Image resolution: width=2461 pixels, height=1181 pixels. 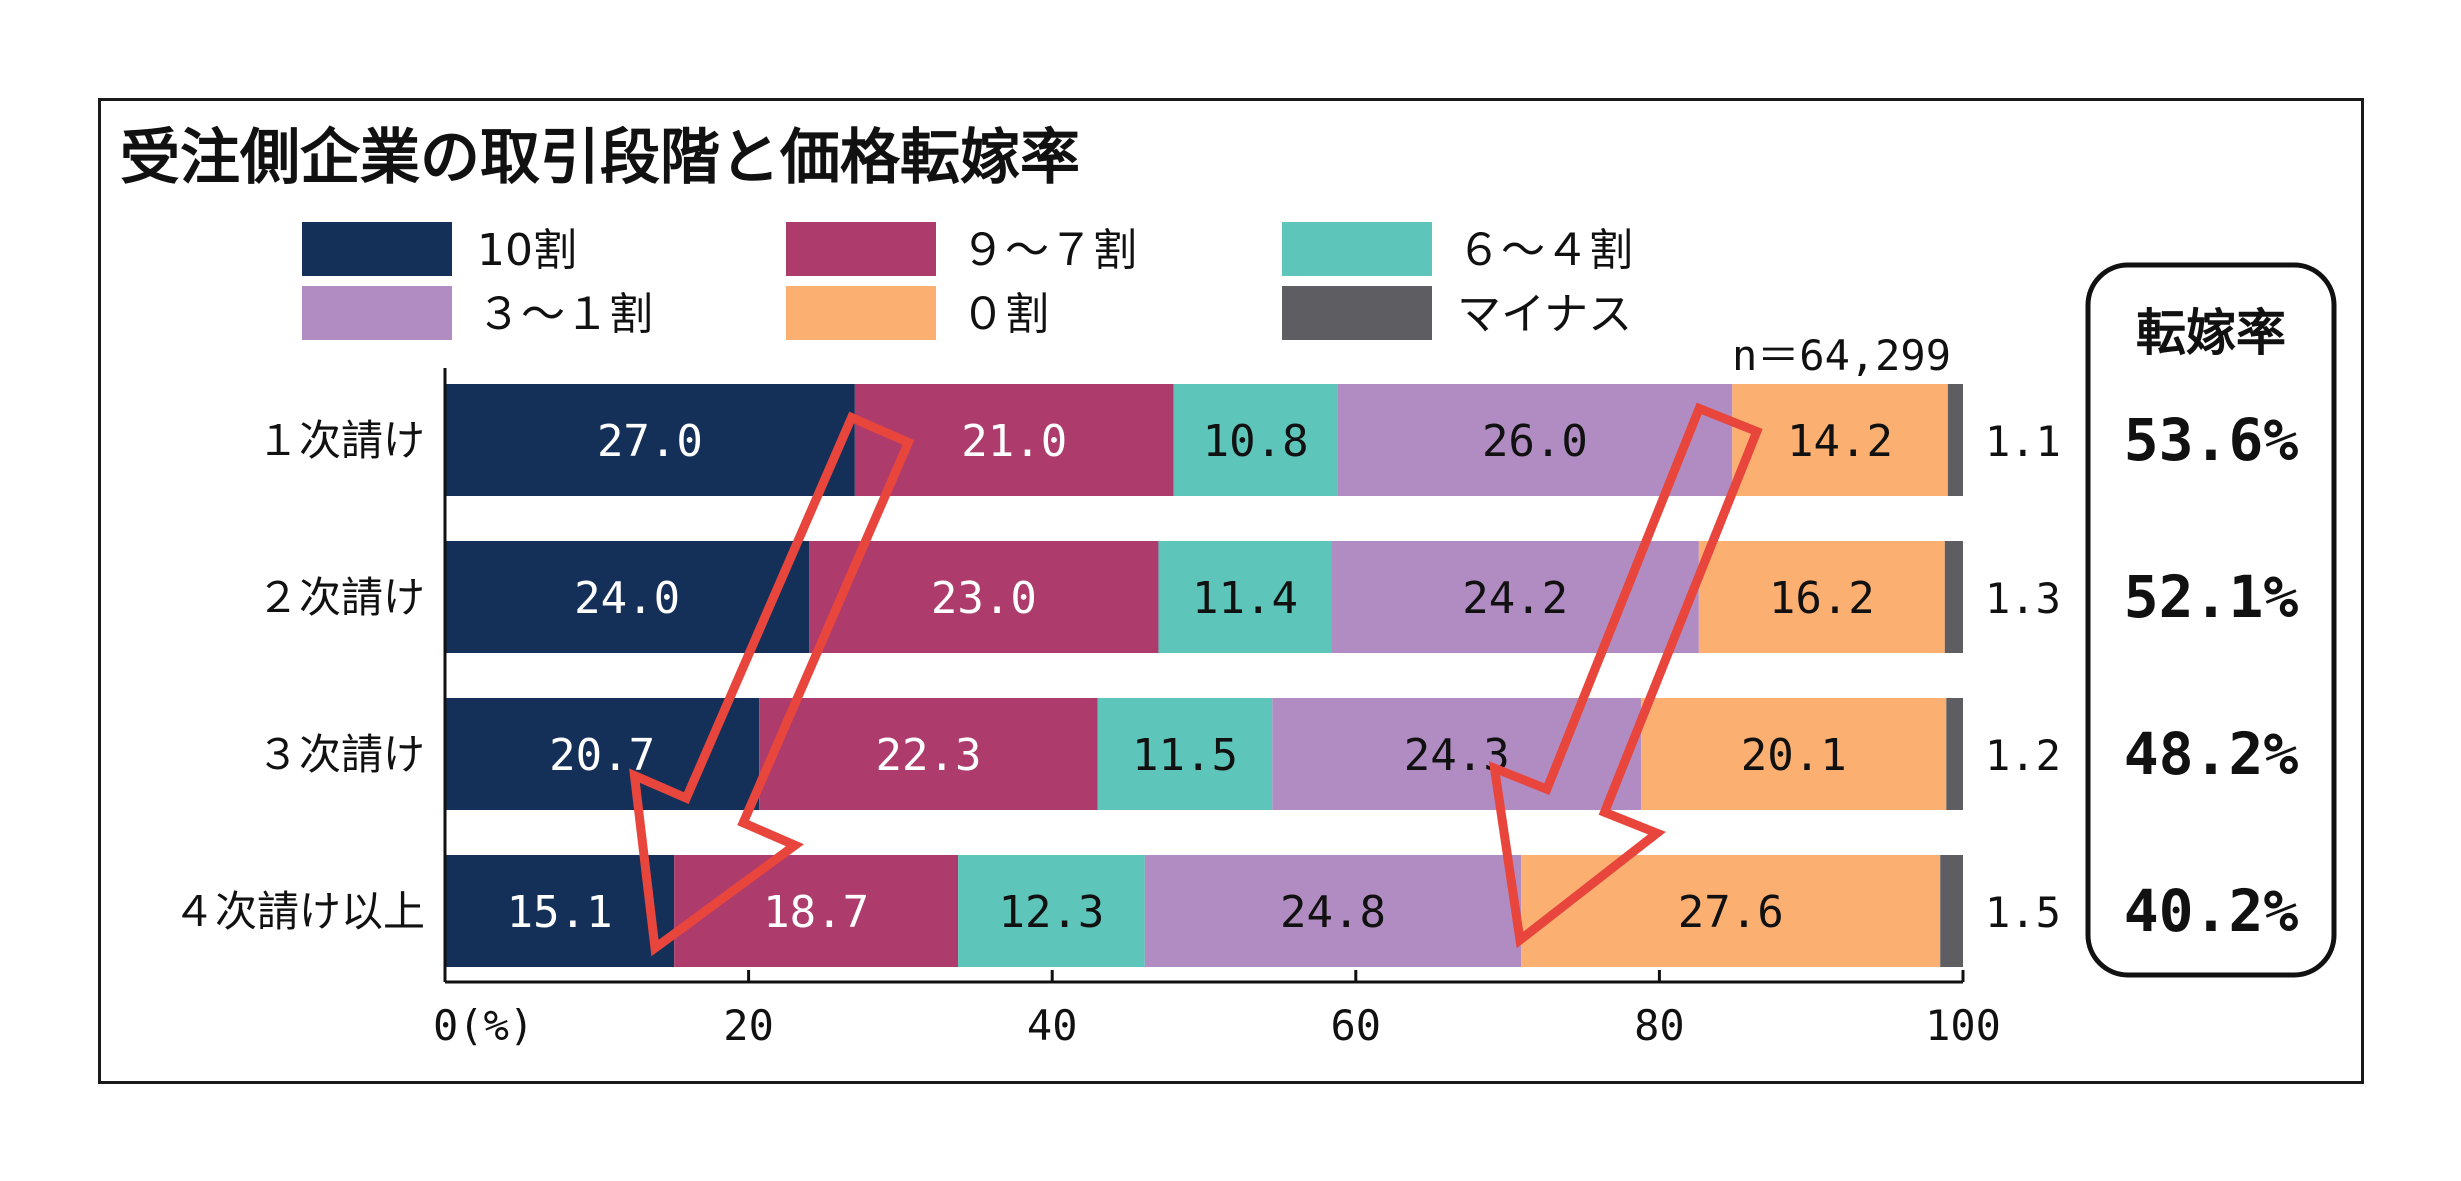 I want to click on data-label: 16.2, so click(x=1822, y=598).